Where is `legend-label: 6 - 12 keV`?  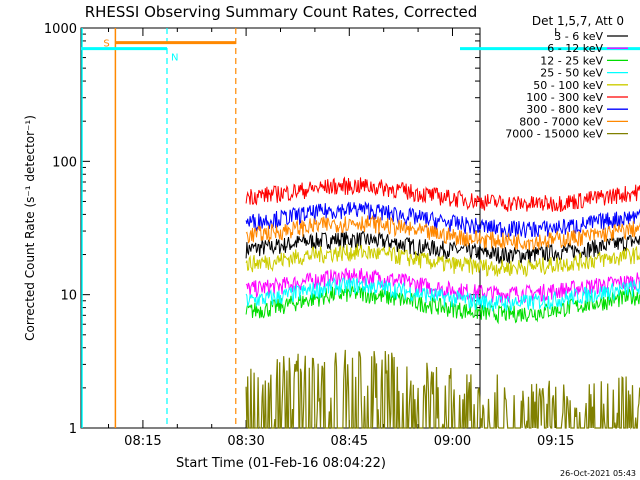 legend-label: 6 - 12 keV is located at coordinates (575, 48).